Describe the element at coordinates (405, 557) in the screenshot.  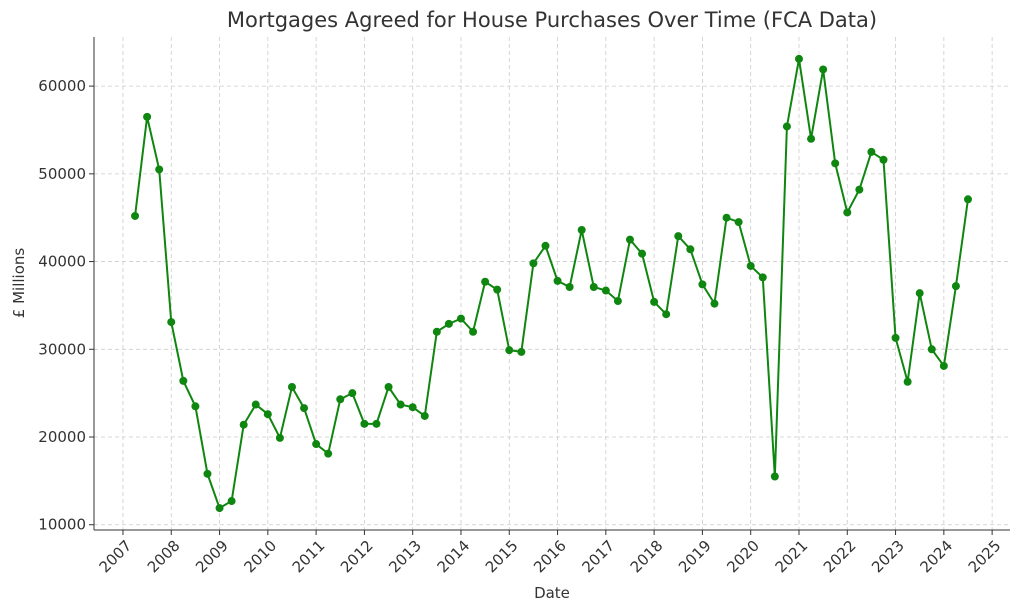
I see `x-tick-label: 2013` at that location.